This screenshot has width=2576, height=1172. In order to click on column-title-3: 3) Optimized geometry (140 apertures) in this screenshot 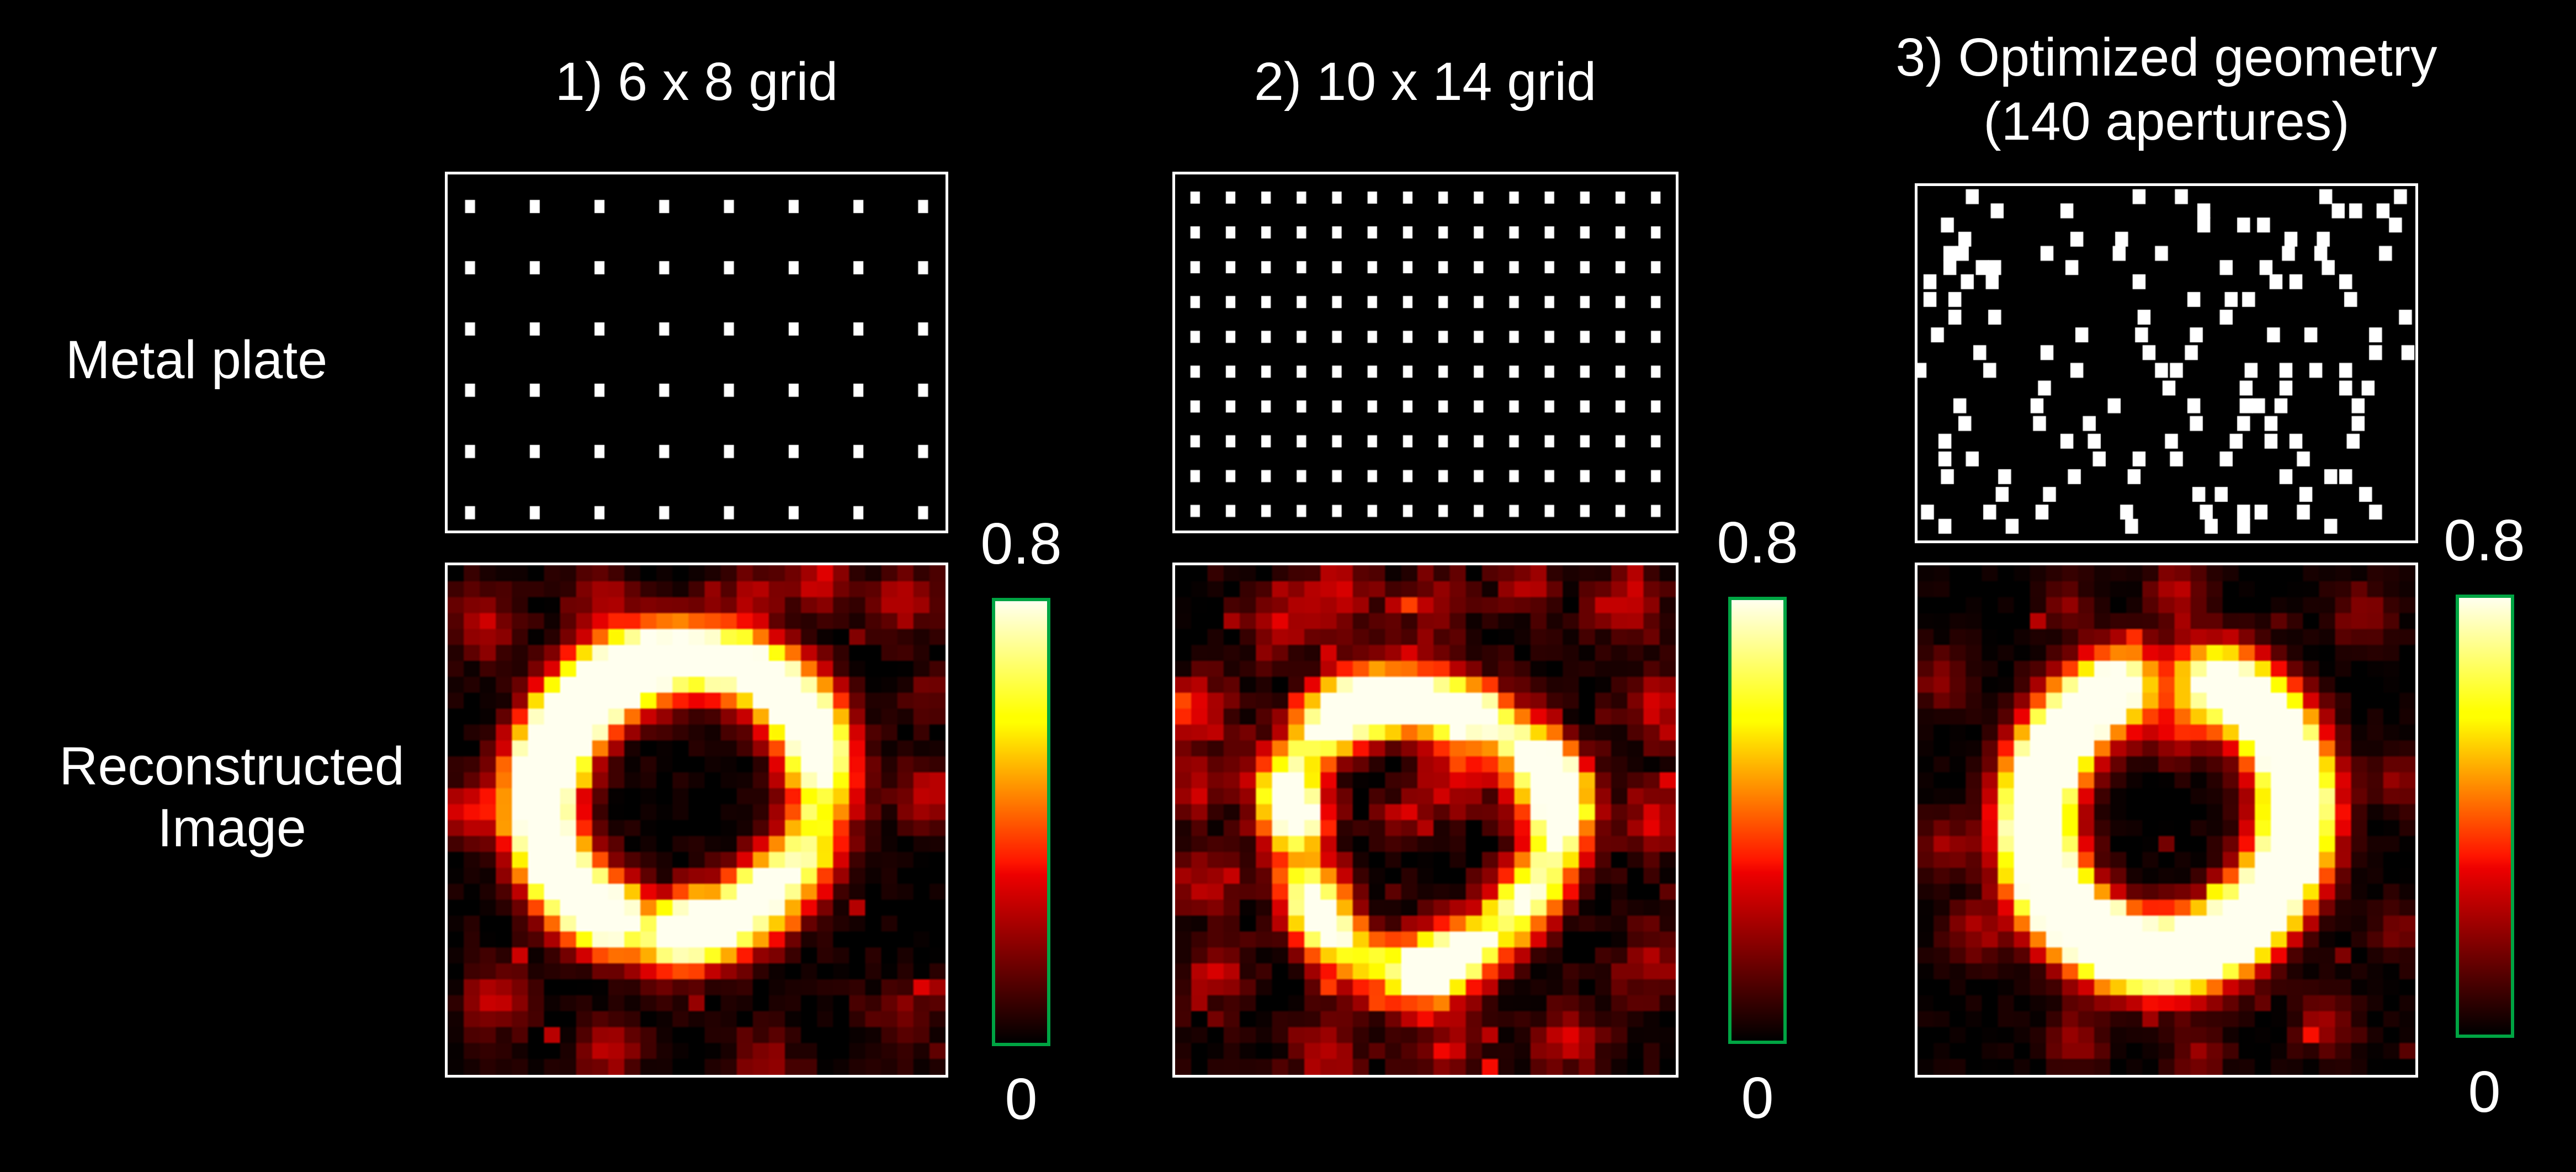, I will do `click(2166, 89)`.